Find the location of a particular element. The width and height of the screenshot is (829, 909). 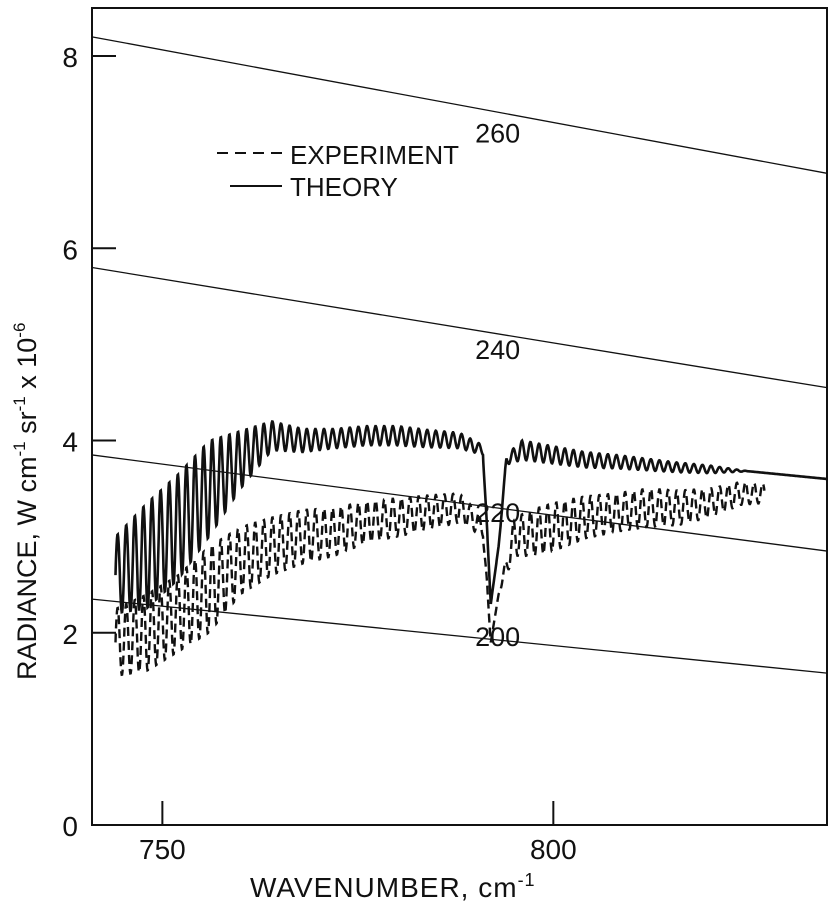

y-tick-label: 6 is located at coordinates (70, 249).